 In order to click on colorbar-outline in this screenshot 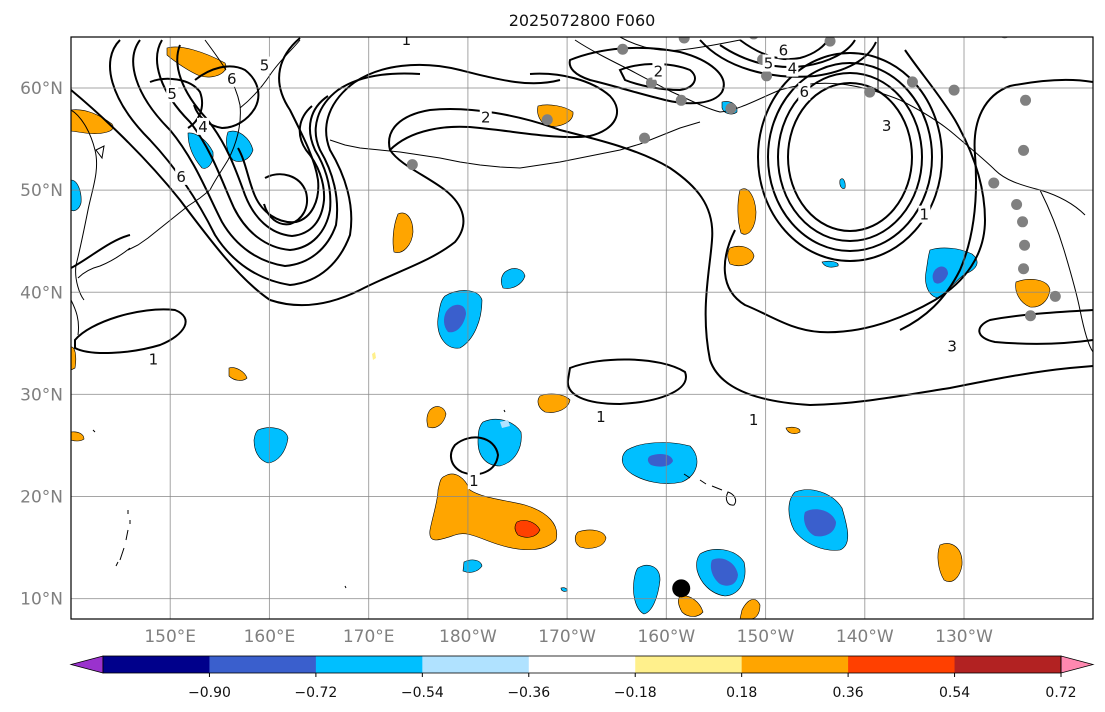, I will do `click(582, 664)`.